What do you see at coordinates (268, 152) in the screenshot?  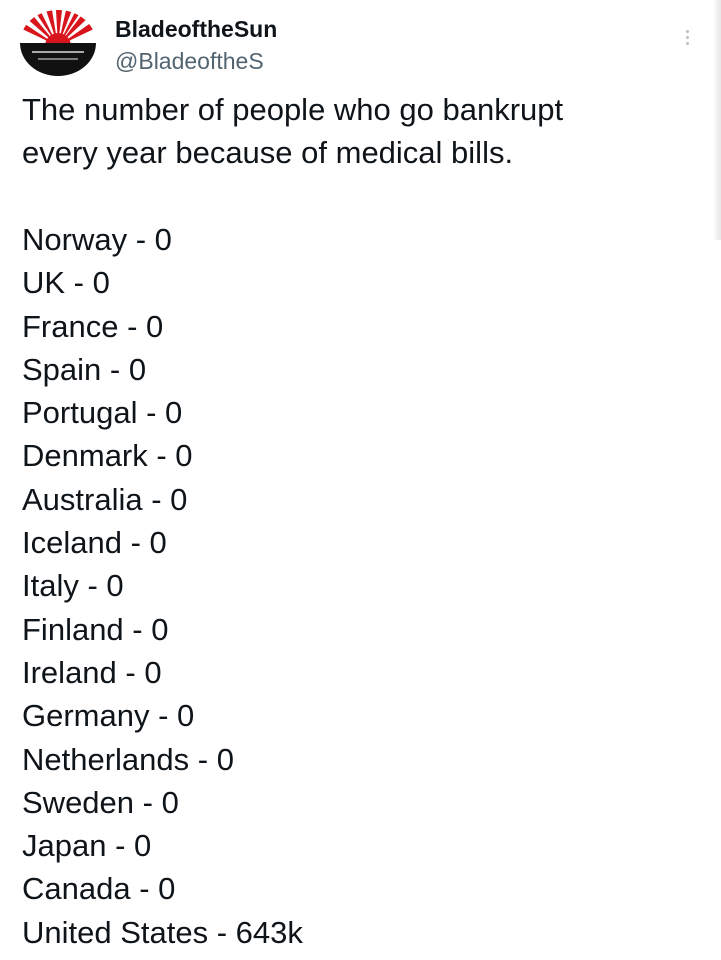 I see `tweet-text-line: every year because of medical bills.` at bounding box center [268, 152].